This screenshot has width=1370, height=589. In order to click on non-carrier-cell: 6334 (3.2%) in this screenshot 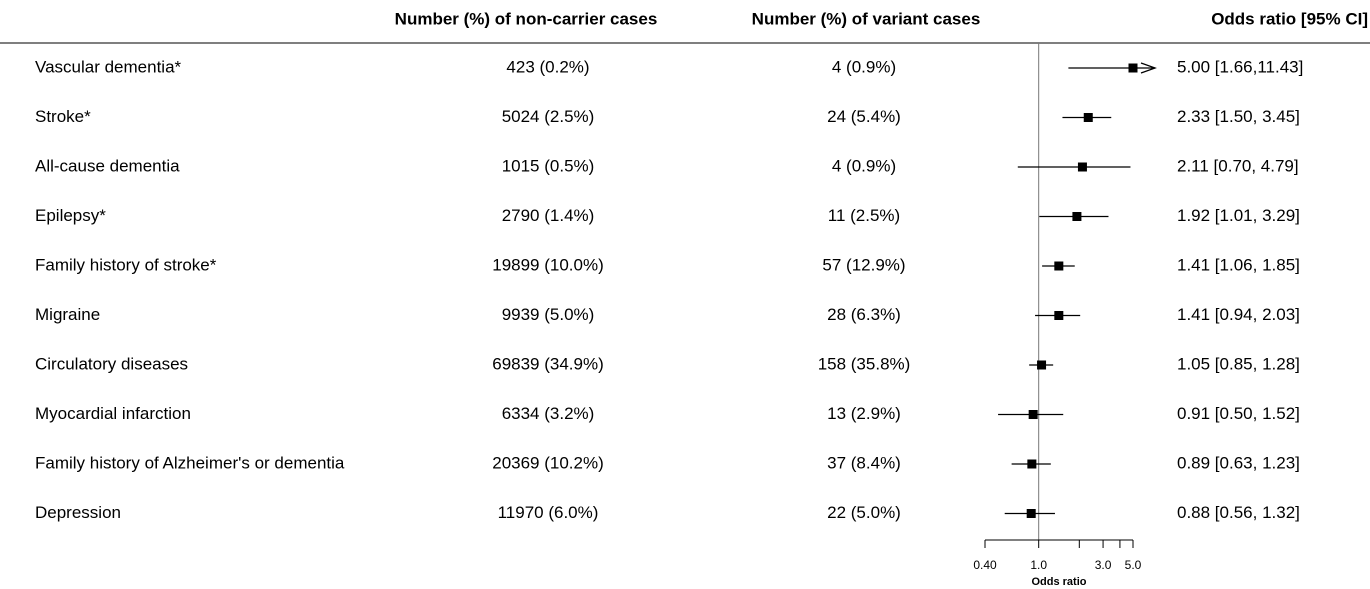, I will do `click(548, 413)`.